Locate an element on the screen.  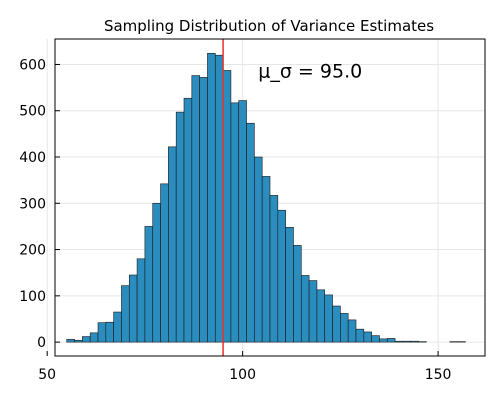
y-tick-label: 200 is located at coordinates (32, 251).